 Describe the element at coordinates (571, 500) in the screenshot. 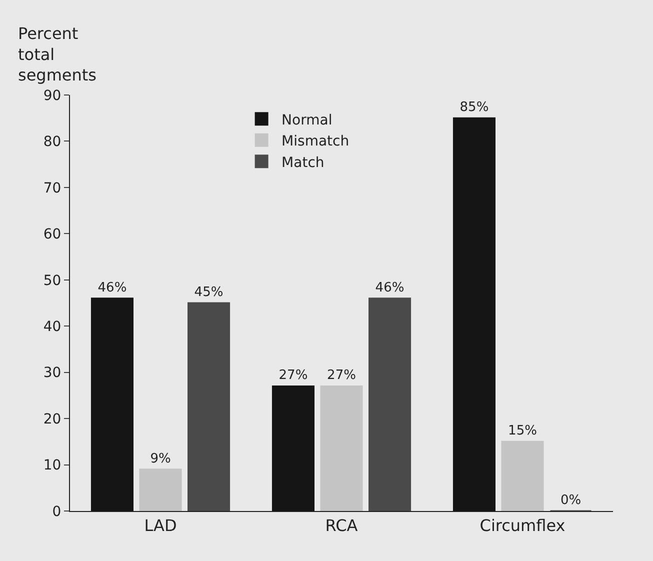

I see `data-label: 0%` at that location.